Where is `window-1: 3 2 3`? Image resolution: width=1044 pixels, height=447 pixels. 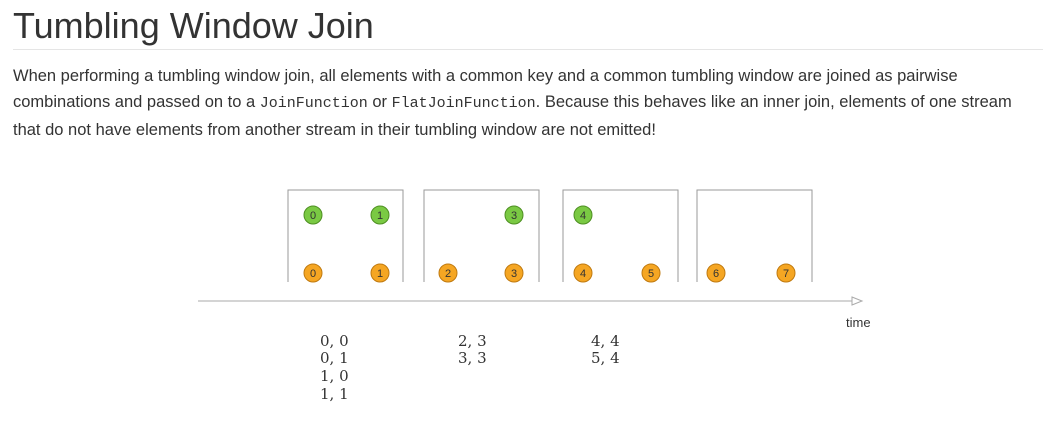
window-1: 3 2 3 is located at coordinates (481, 236).